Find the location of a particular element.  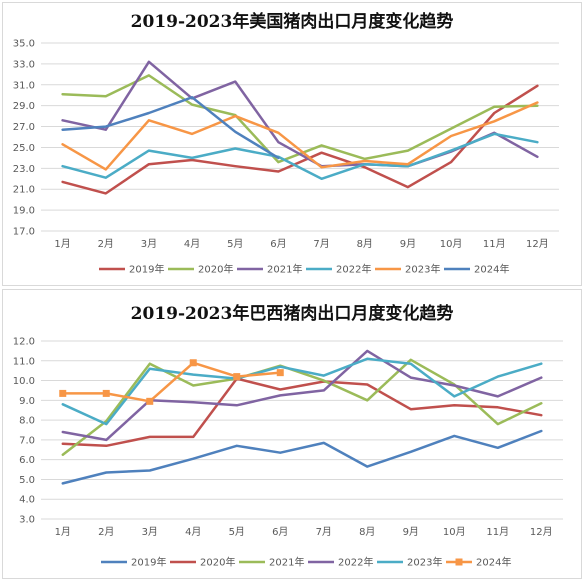

brazil-x-tick-label: 9月 is located at coordinates (411, 532).